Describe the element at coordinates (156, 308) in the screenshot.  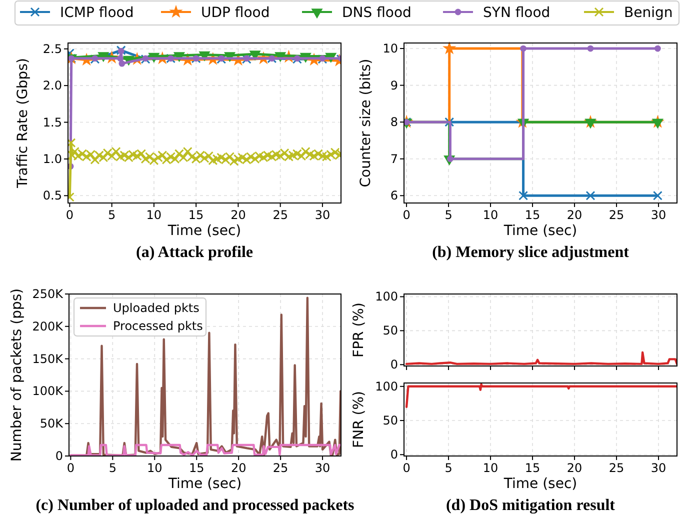
I see `legend-label: Uploaded pkts` at that location.